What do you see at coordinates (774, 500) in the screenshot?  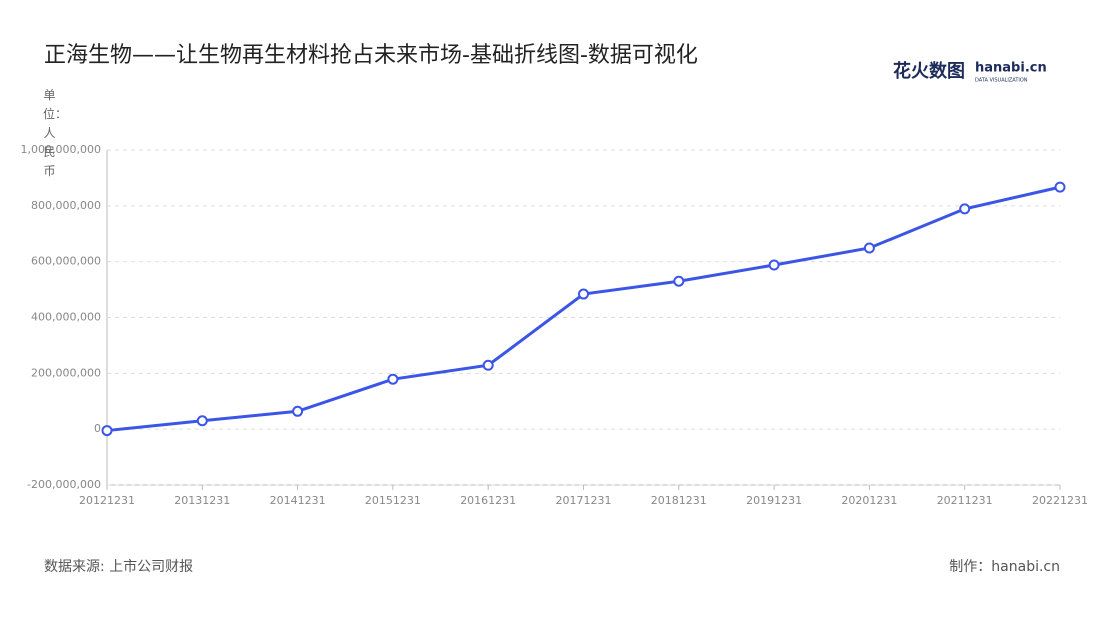 I see `x-tick-label: 20191231` at bounding box center [774, 500].